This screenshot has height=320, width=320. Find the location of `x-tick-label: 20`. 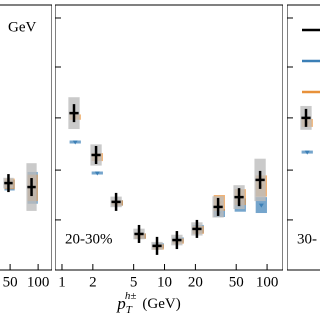

x-tick-label: 20 is located at coordinates (195, 282).